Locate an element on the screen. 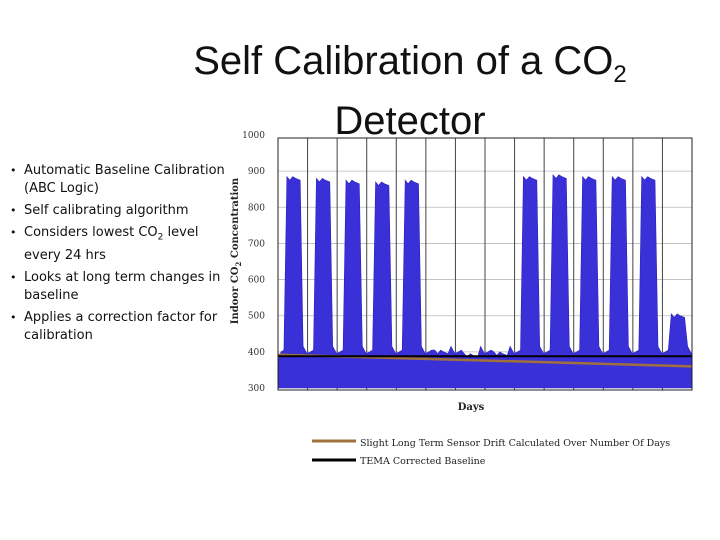  slide-title: Self Calibration of a CO2 Detector is located at coordinates (410, 91).